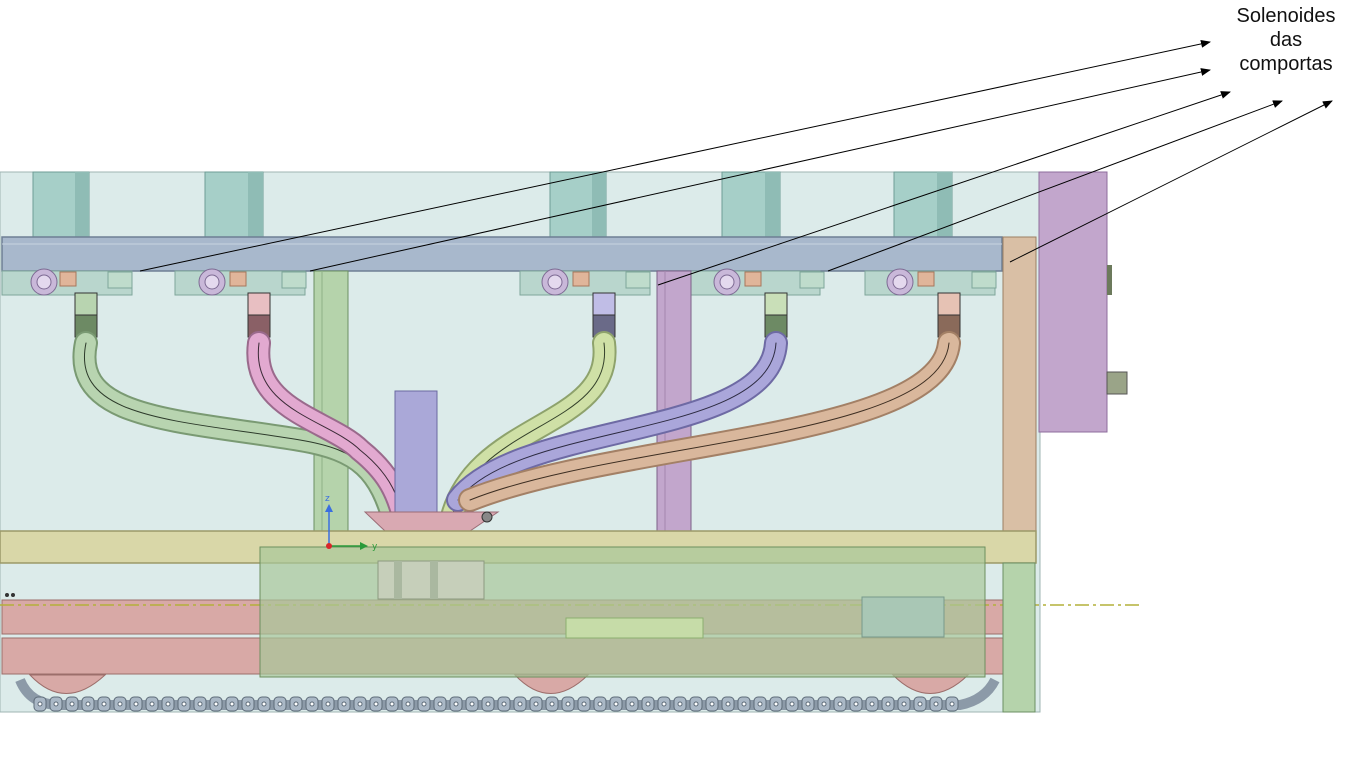 The width and height of the screenshot is (1353, 782). What do you see at coordinates (1286, 64) in the screenshot?
I see `annotation-line-3: comportas` at bounding box center [1286, 64].